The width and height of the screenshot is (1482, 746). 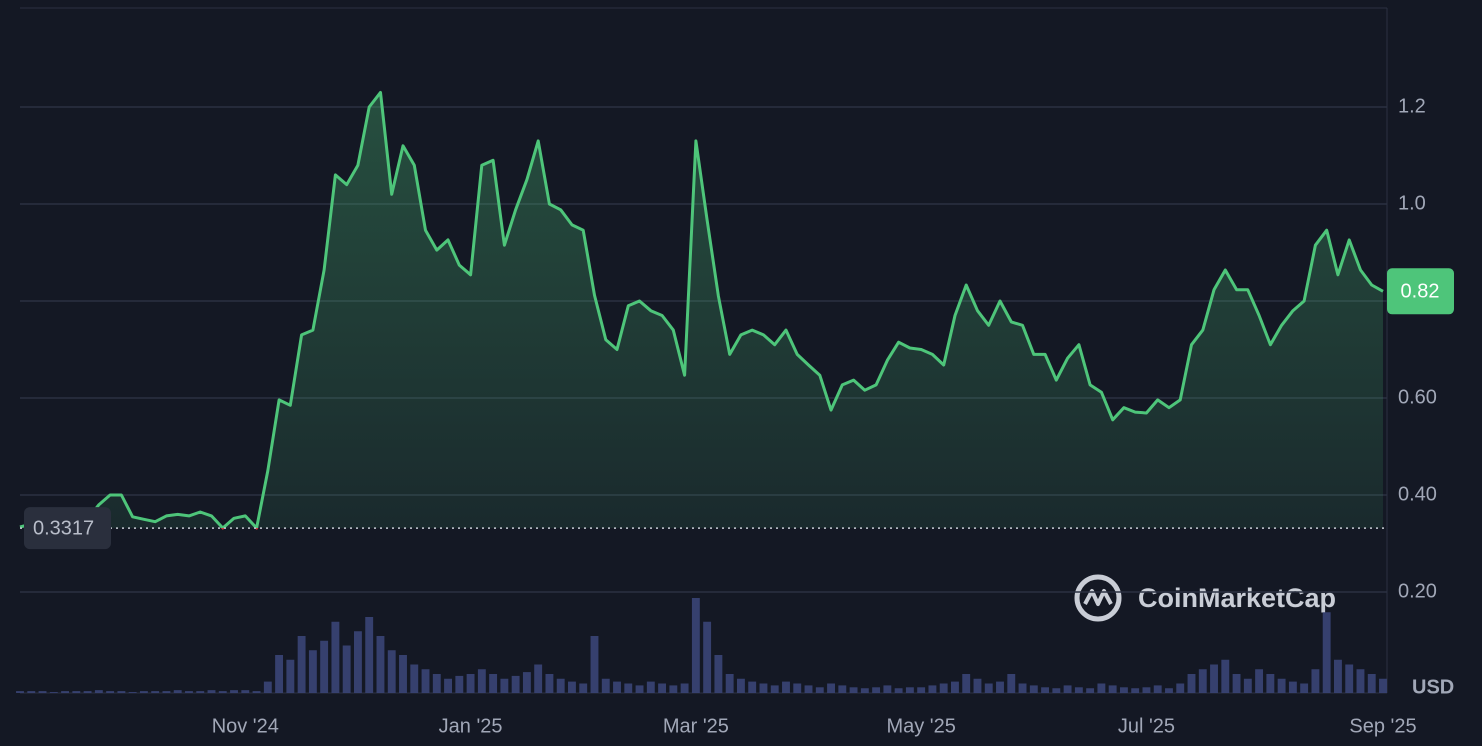 What do you see at coordinates (1146, 726) in the screenshot?
I see `x-tick-label: Jul '25` at bounding box center [1146, 726].